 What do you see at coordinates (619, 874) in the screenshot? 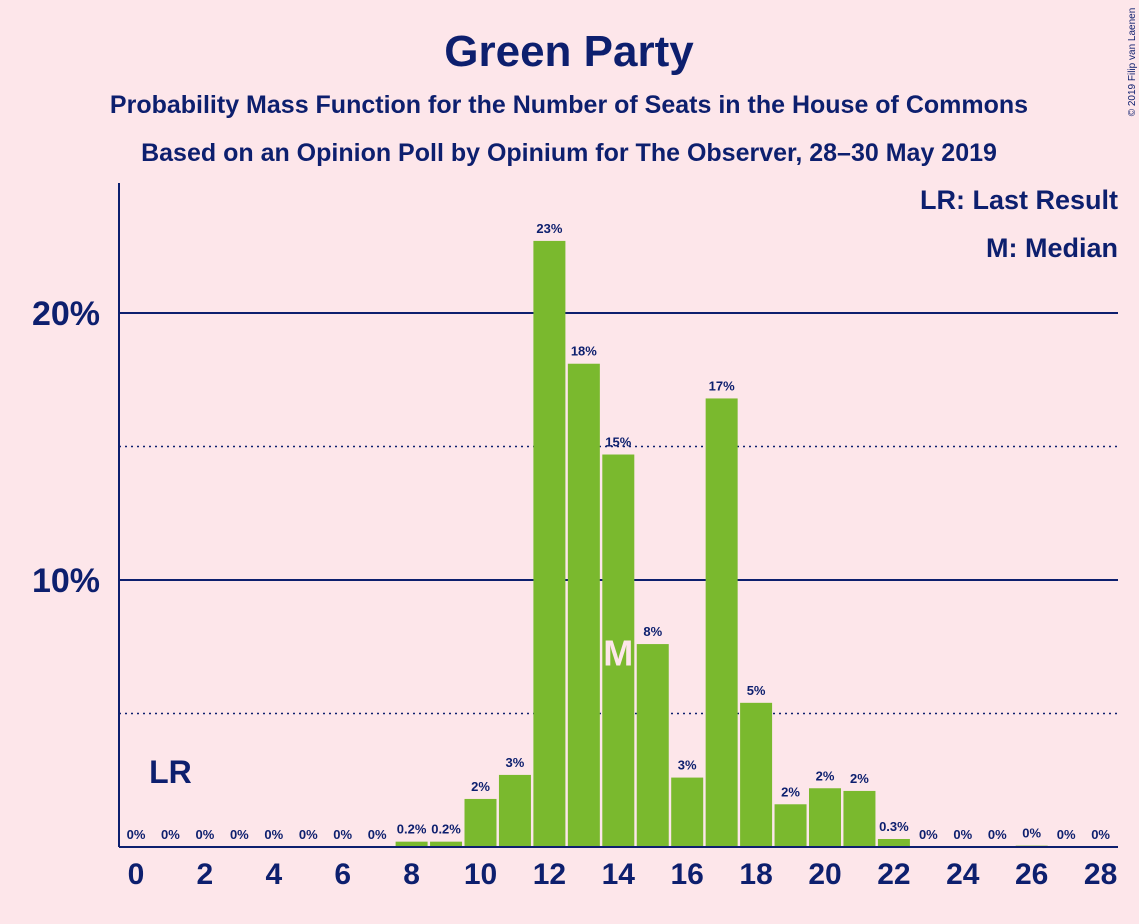
I see `x-tick-label: 14` at bounding box center [619, 874].